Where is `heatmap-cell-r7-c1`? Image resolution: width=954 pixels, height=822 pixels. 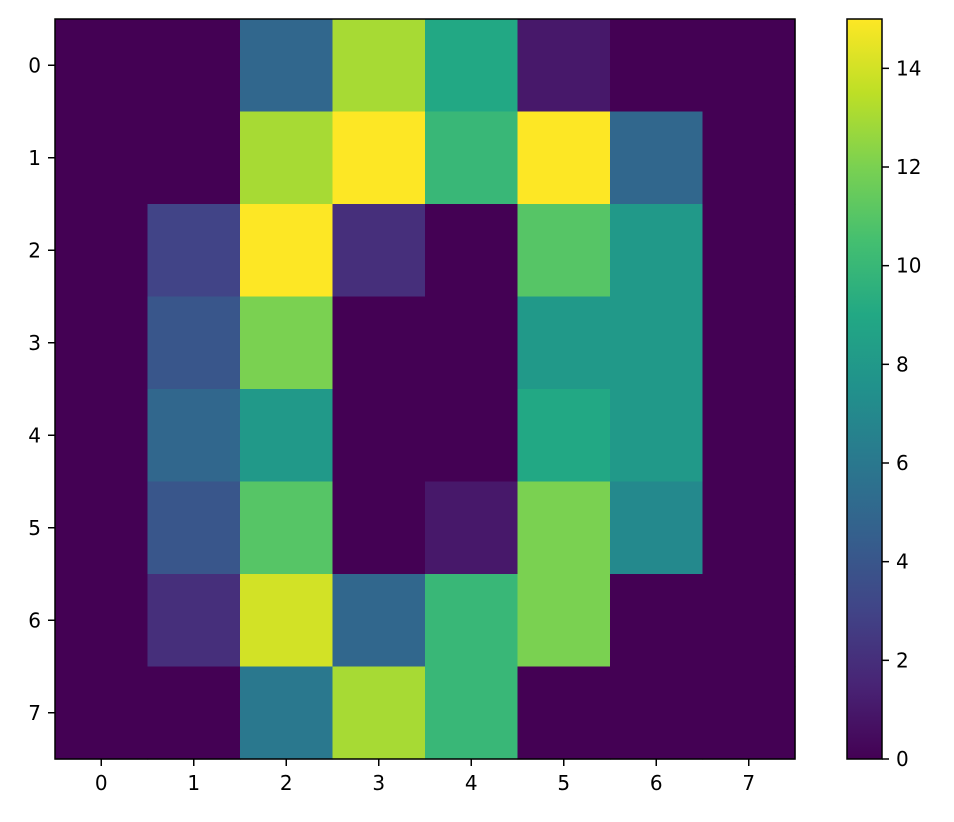
heatmap-cell-r7-c1 is located at coordinates (194, 713).